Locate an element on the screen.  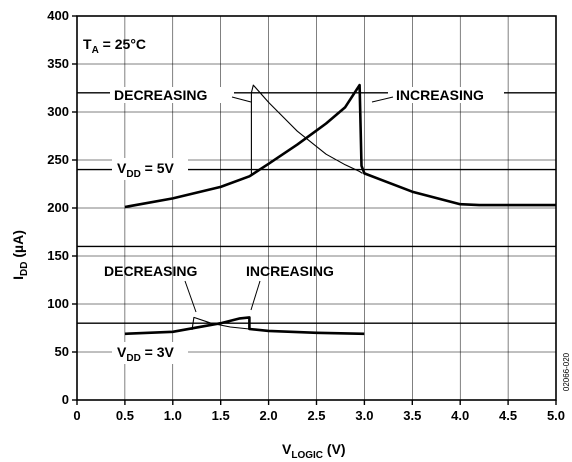
x-tick-label: 0.5 is located at coordinates (125, 415).